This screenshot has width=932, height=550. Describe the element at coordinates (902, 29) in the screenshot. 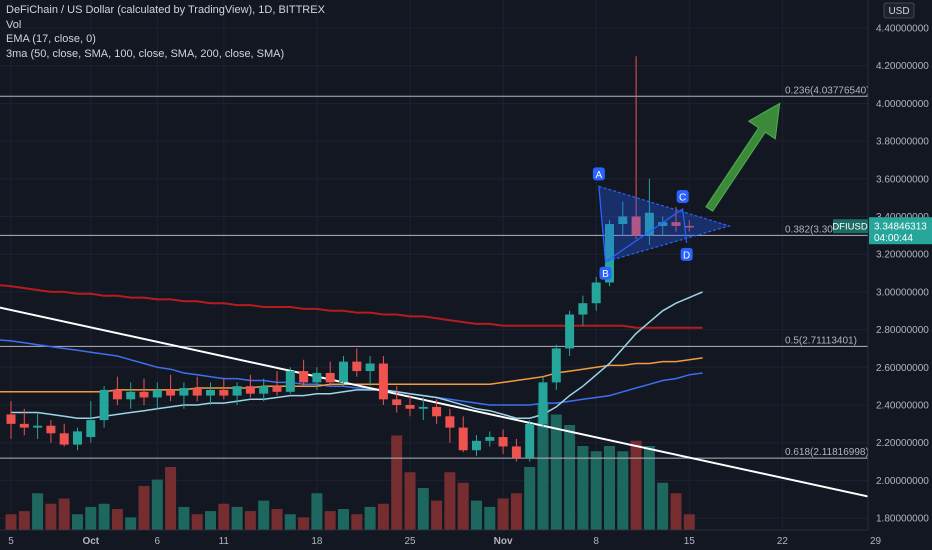

I see `price-tick-label: 4.40000000` at that location.